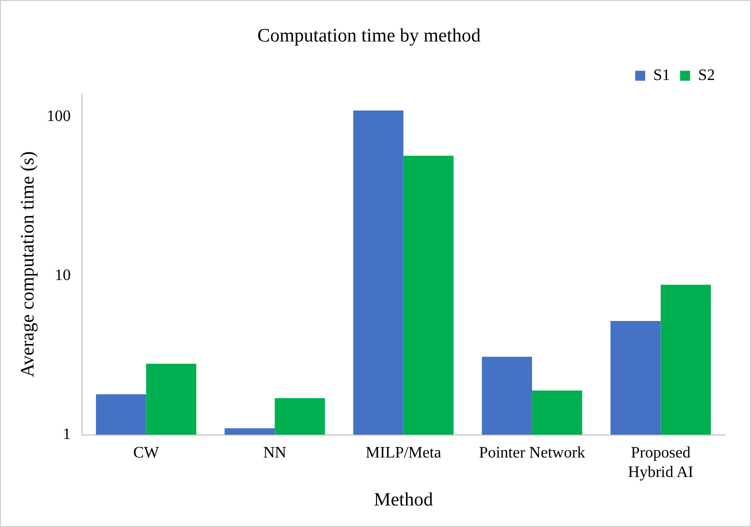  I want to click on x-axis-title: Method, so click(404, 500).